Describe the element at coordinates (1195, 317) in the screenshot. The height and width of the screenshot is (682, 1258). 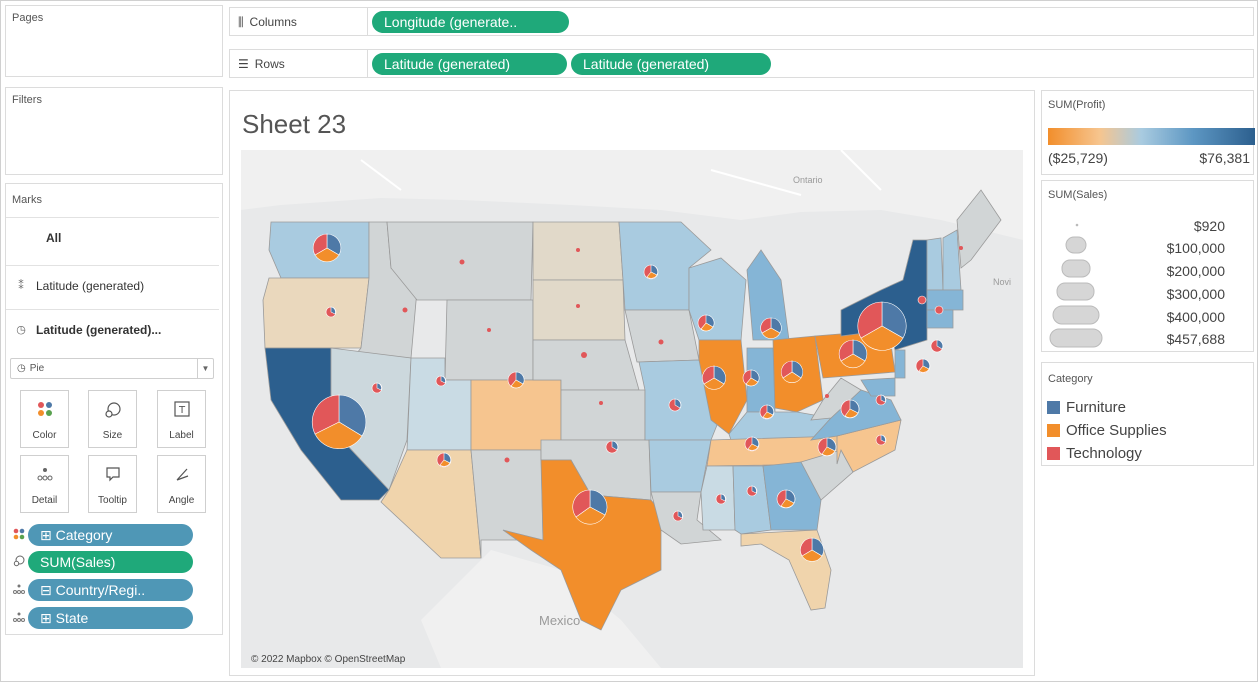
I see `size-legend-item: $400,000` at that location.